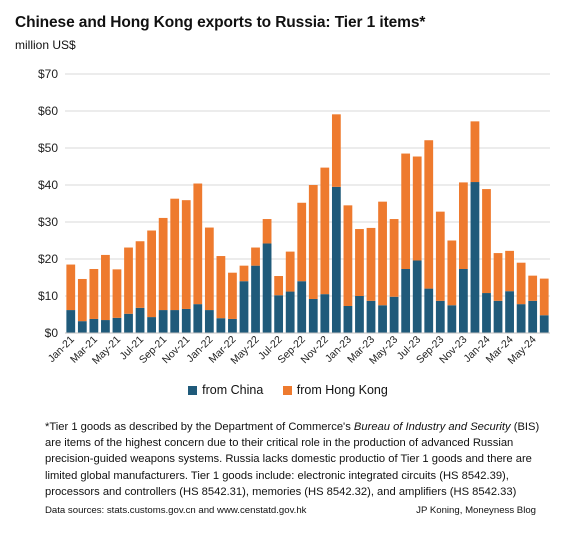 The height and width of the screenshot is (536, 576). What do you see at coordinates (45, 45) in the screenshot?
I see `y-axis-unit-label: million US$` at bounding box center [45, 45].